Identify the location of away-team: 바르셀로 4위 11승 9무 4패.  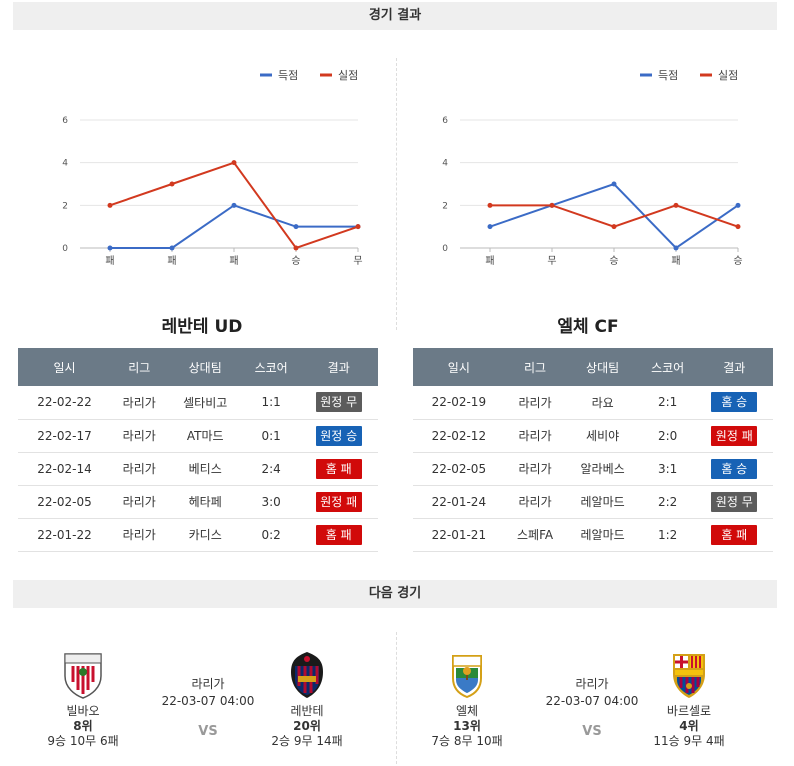
(689, 699).